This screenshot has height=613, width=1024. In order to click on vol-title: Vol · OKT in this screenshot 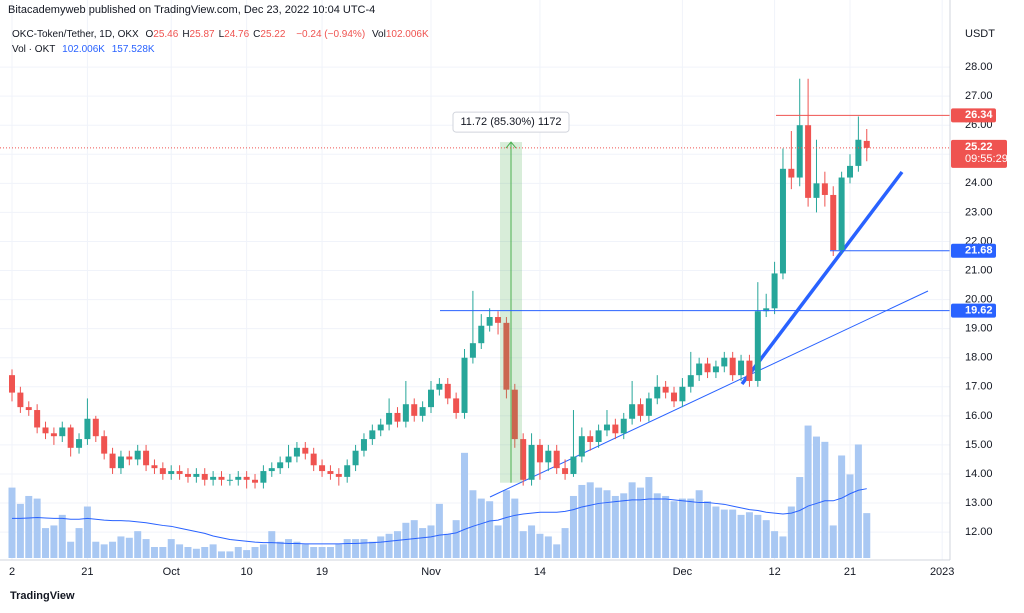, I will do `click(34, 49)`.